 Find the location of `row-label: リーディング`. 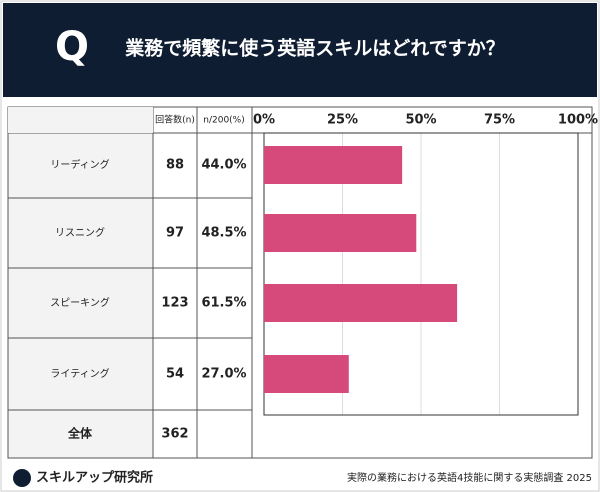

row-label: リーディング is located at coordinates (79, 164).